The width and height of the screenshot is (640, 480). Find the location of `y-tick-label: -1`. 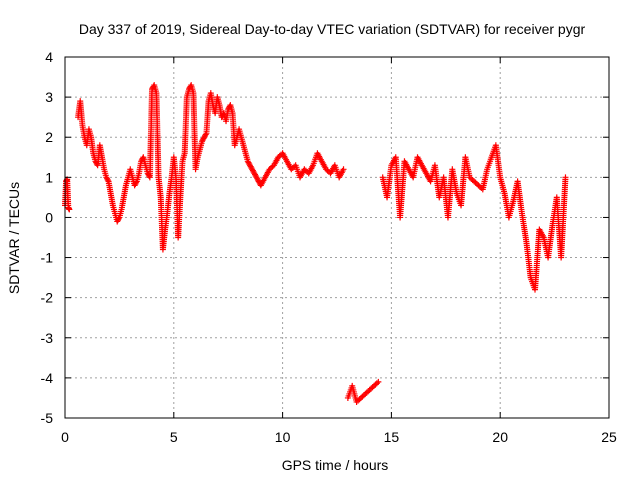

y-tick-label: -1 is located at coordinates (47, 258).